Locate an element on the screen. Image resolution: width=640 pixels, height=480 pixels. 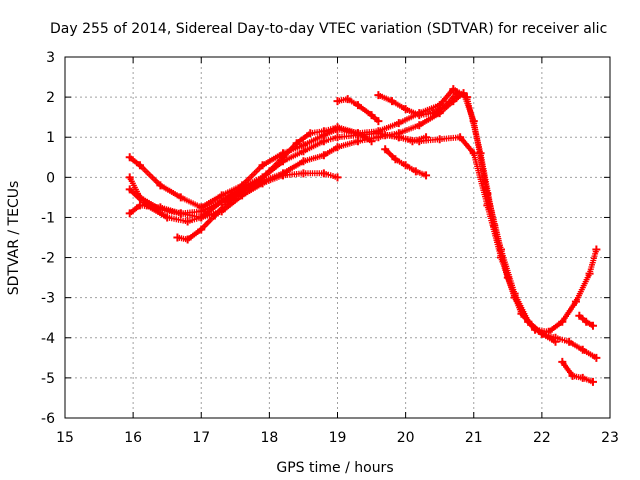
y-tick-label: -5 is located at coordinates (48, 379).